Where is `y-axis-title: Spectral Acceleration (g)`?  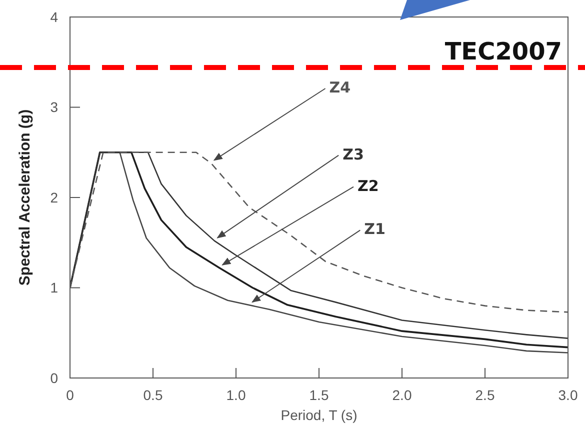 y-axis-title: Spectral Acceleration (g) is located at coordinates (25, 197).